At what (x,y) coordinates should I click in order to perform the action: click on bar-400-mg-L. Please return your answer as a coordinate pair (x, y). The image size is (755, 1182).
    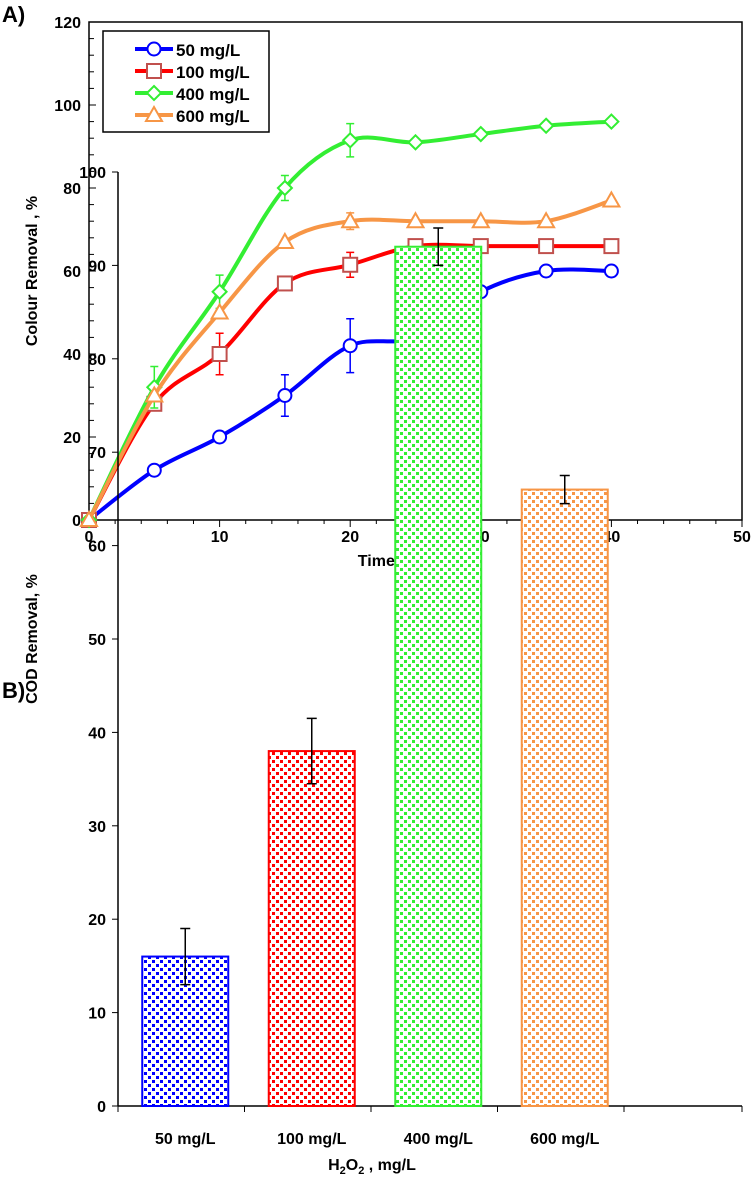
    Looking at the image, I should click on (438, 676).